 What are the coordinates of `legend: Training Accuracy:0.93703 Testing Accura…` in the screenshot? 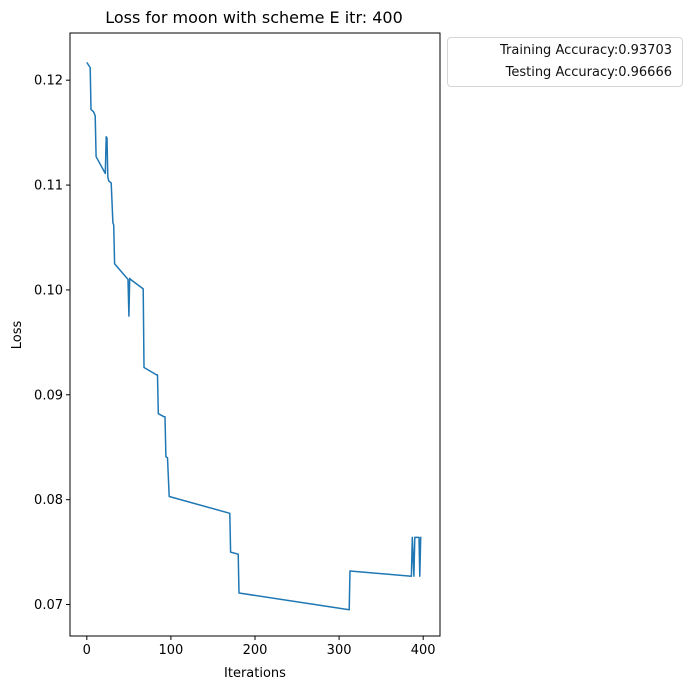 It's located at (565, 62).